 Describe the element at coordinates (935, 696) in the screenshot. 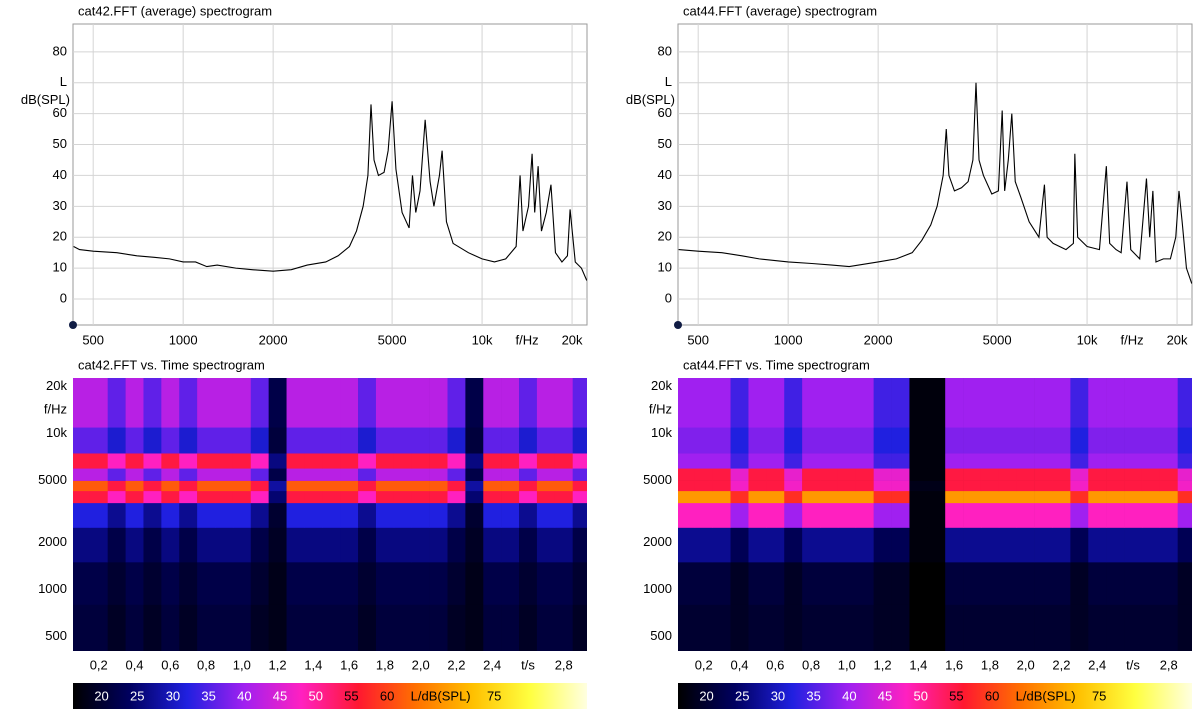

I see `colorbar` at that location.